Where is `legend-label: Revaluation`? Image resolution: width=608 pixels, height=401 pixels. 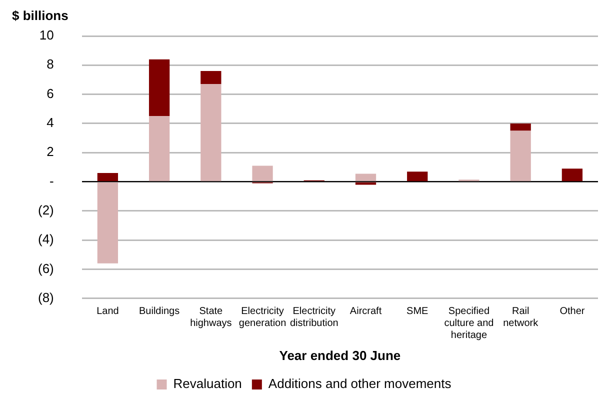
legend-label: Revaluation is located at coordinates (207, 384).